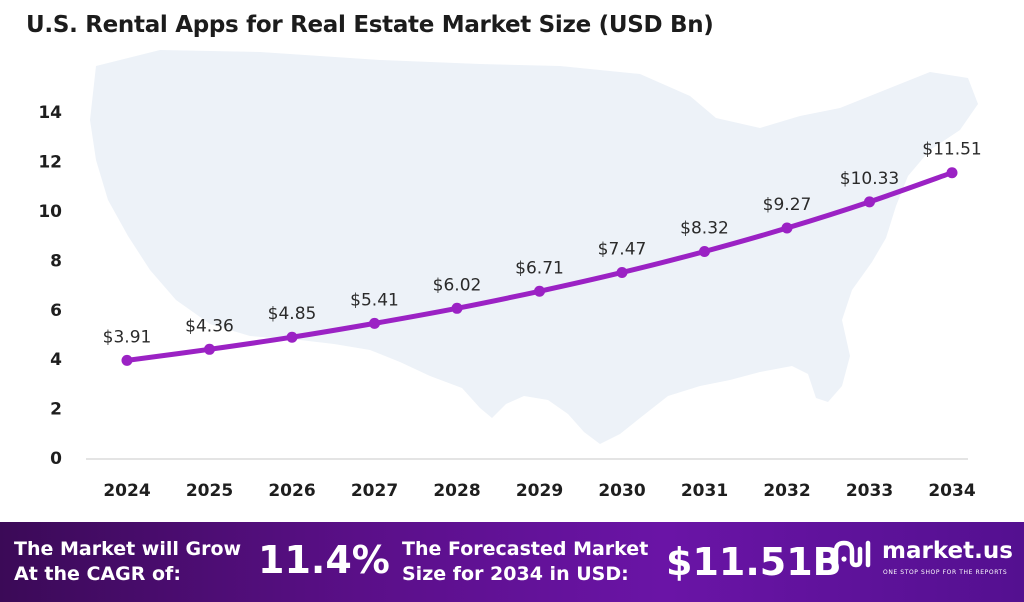 The image size is (1024, 602). What do you see at coordinates (97, 574) in the screenshot?
I see `cagr-caption-line-2: At the CAGR of:` at bounding box center [97, 574].